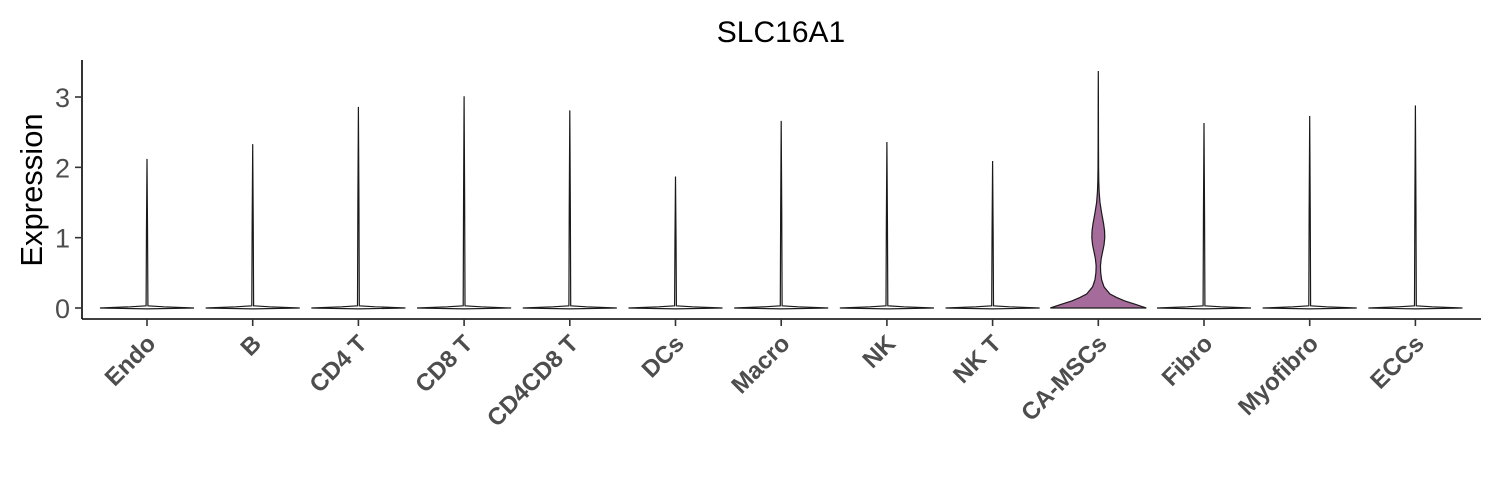  Describe the element at coordinates (1415, 207) in the screenshot. I see `violin-eccs` at that location.